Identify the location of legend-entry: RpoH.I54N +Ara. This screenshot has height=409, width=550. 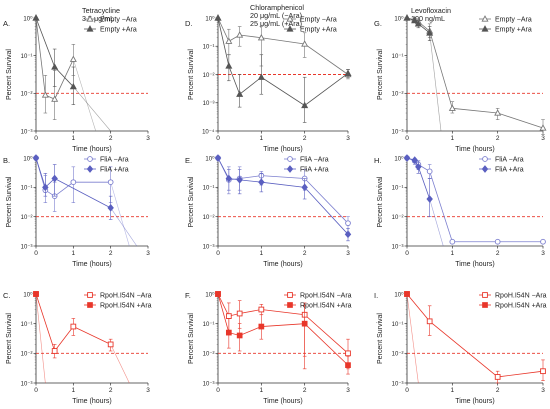
(318, 306).